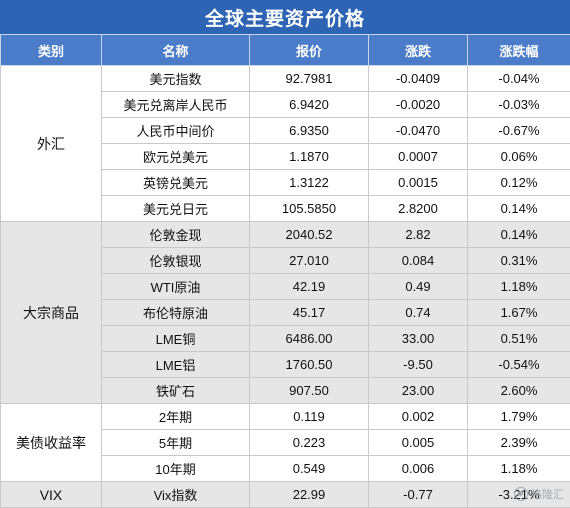 The height and width of the screenshot is (508, 570). What do you see at coordinates (519, 183) in the screenshot?
I see `change-pct-cell: 0.12%` at bounding box center [519, 183].